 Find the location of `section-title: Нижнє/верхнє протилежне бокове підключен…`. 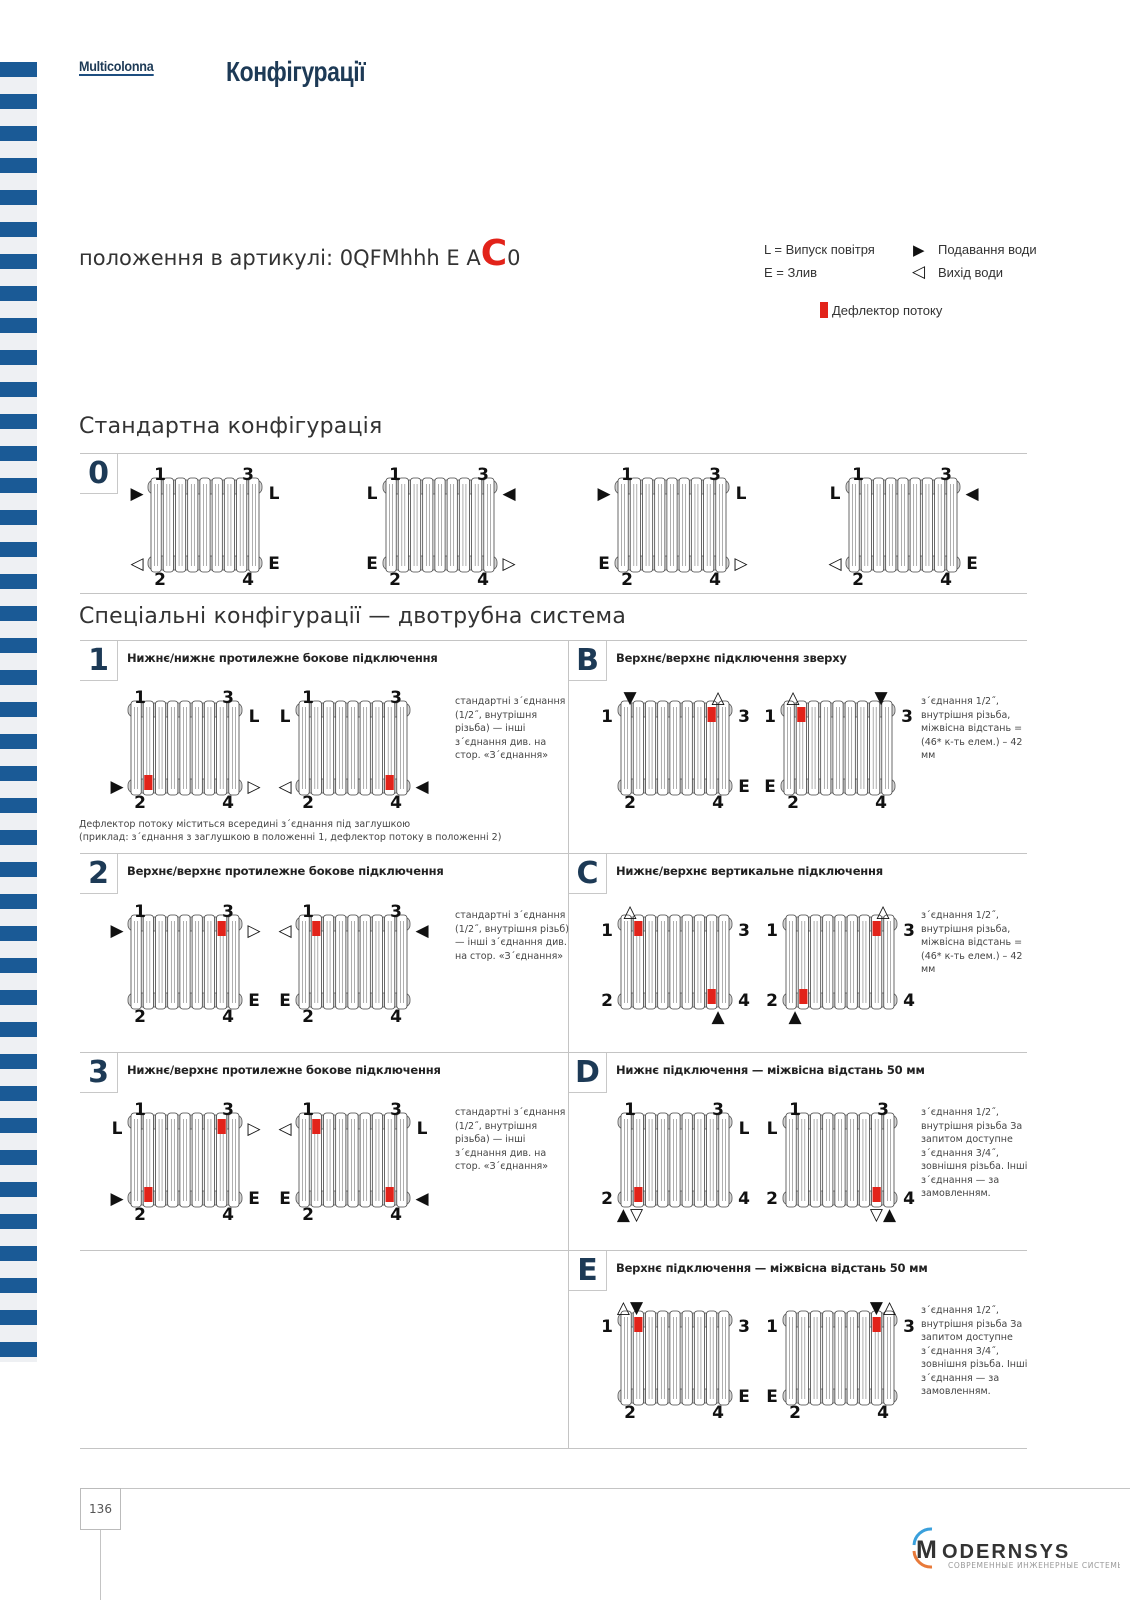

section-title: Нижнє/верхнє протилежне бокове підключен… is located at coordinates (284, 1070).